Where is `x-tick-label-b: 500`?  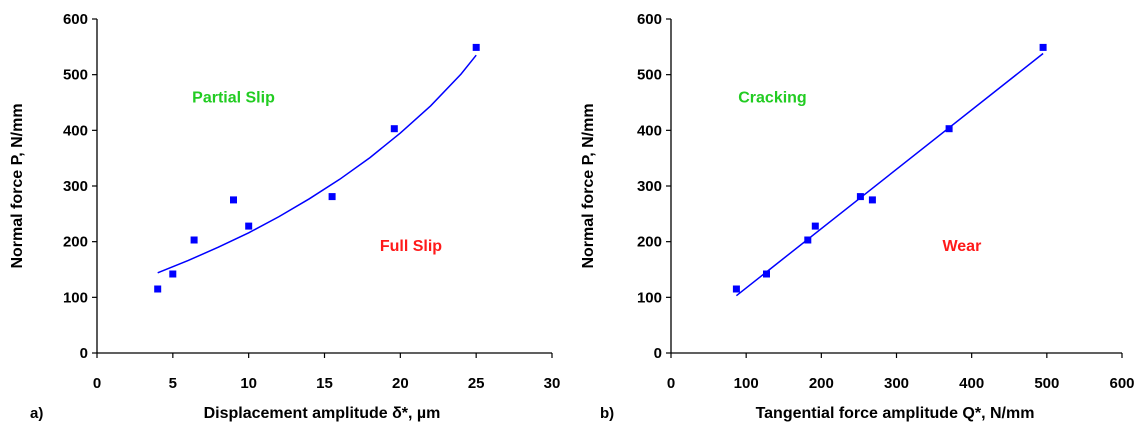
x-tick-label-b: 500 is located at coordinates (1046, 383).